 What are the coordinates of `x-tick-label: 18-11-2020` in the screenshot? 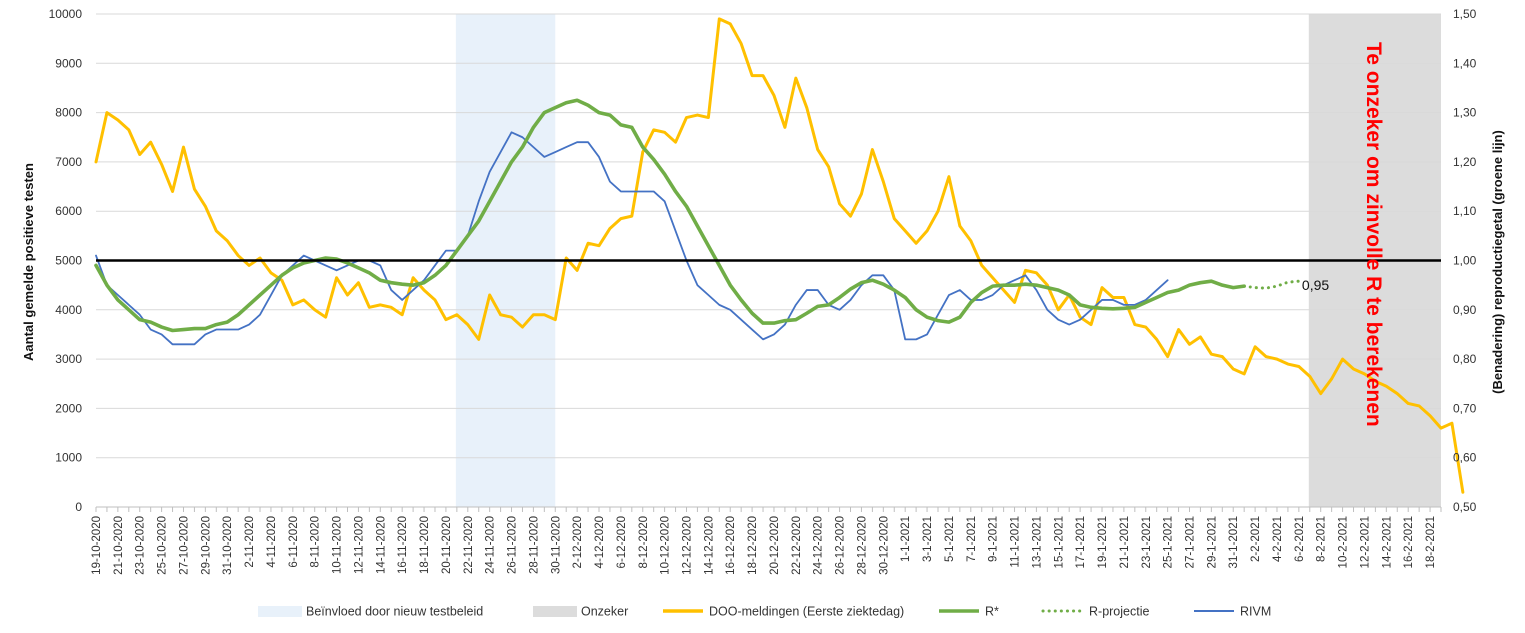 It's located at (425, 545).